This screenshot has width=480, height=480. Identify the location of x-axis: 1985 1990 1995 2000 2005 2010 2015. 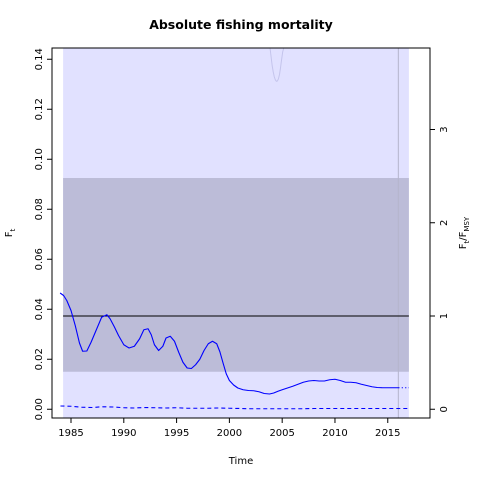
(229, 428).